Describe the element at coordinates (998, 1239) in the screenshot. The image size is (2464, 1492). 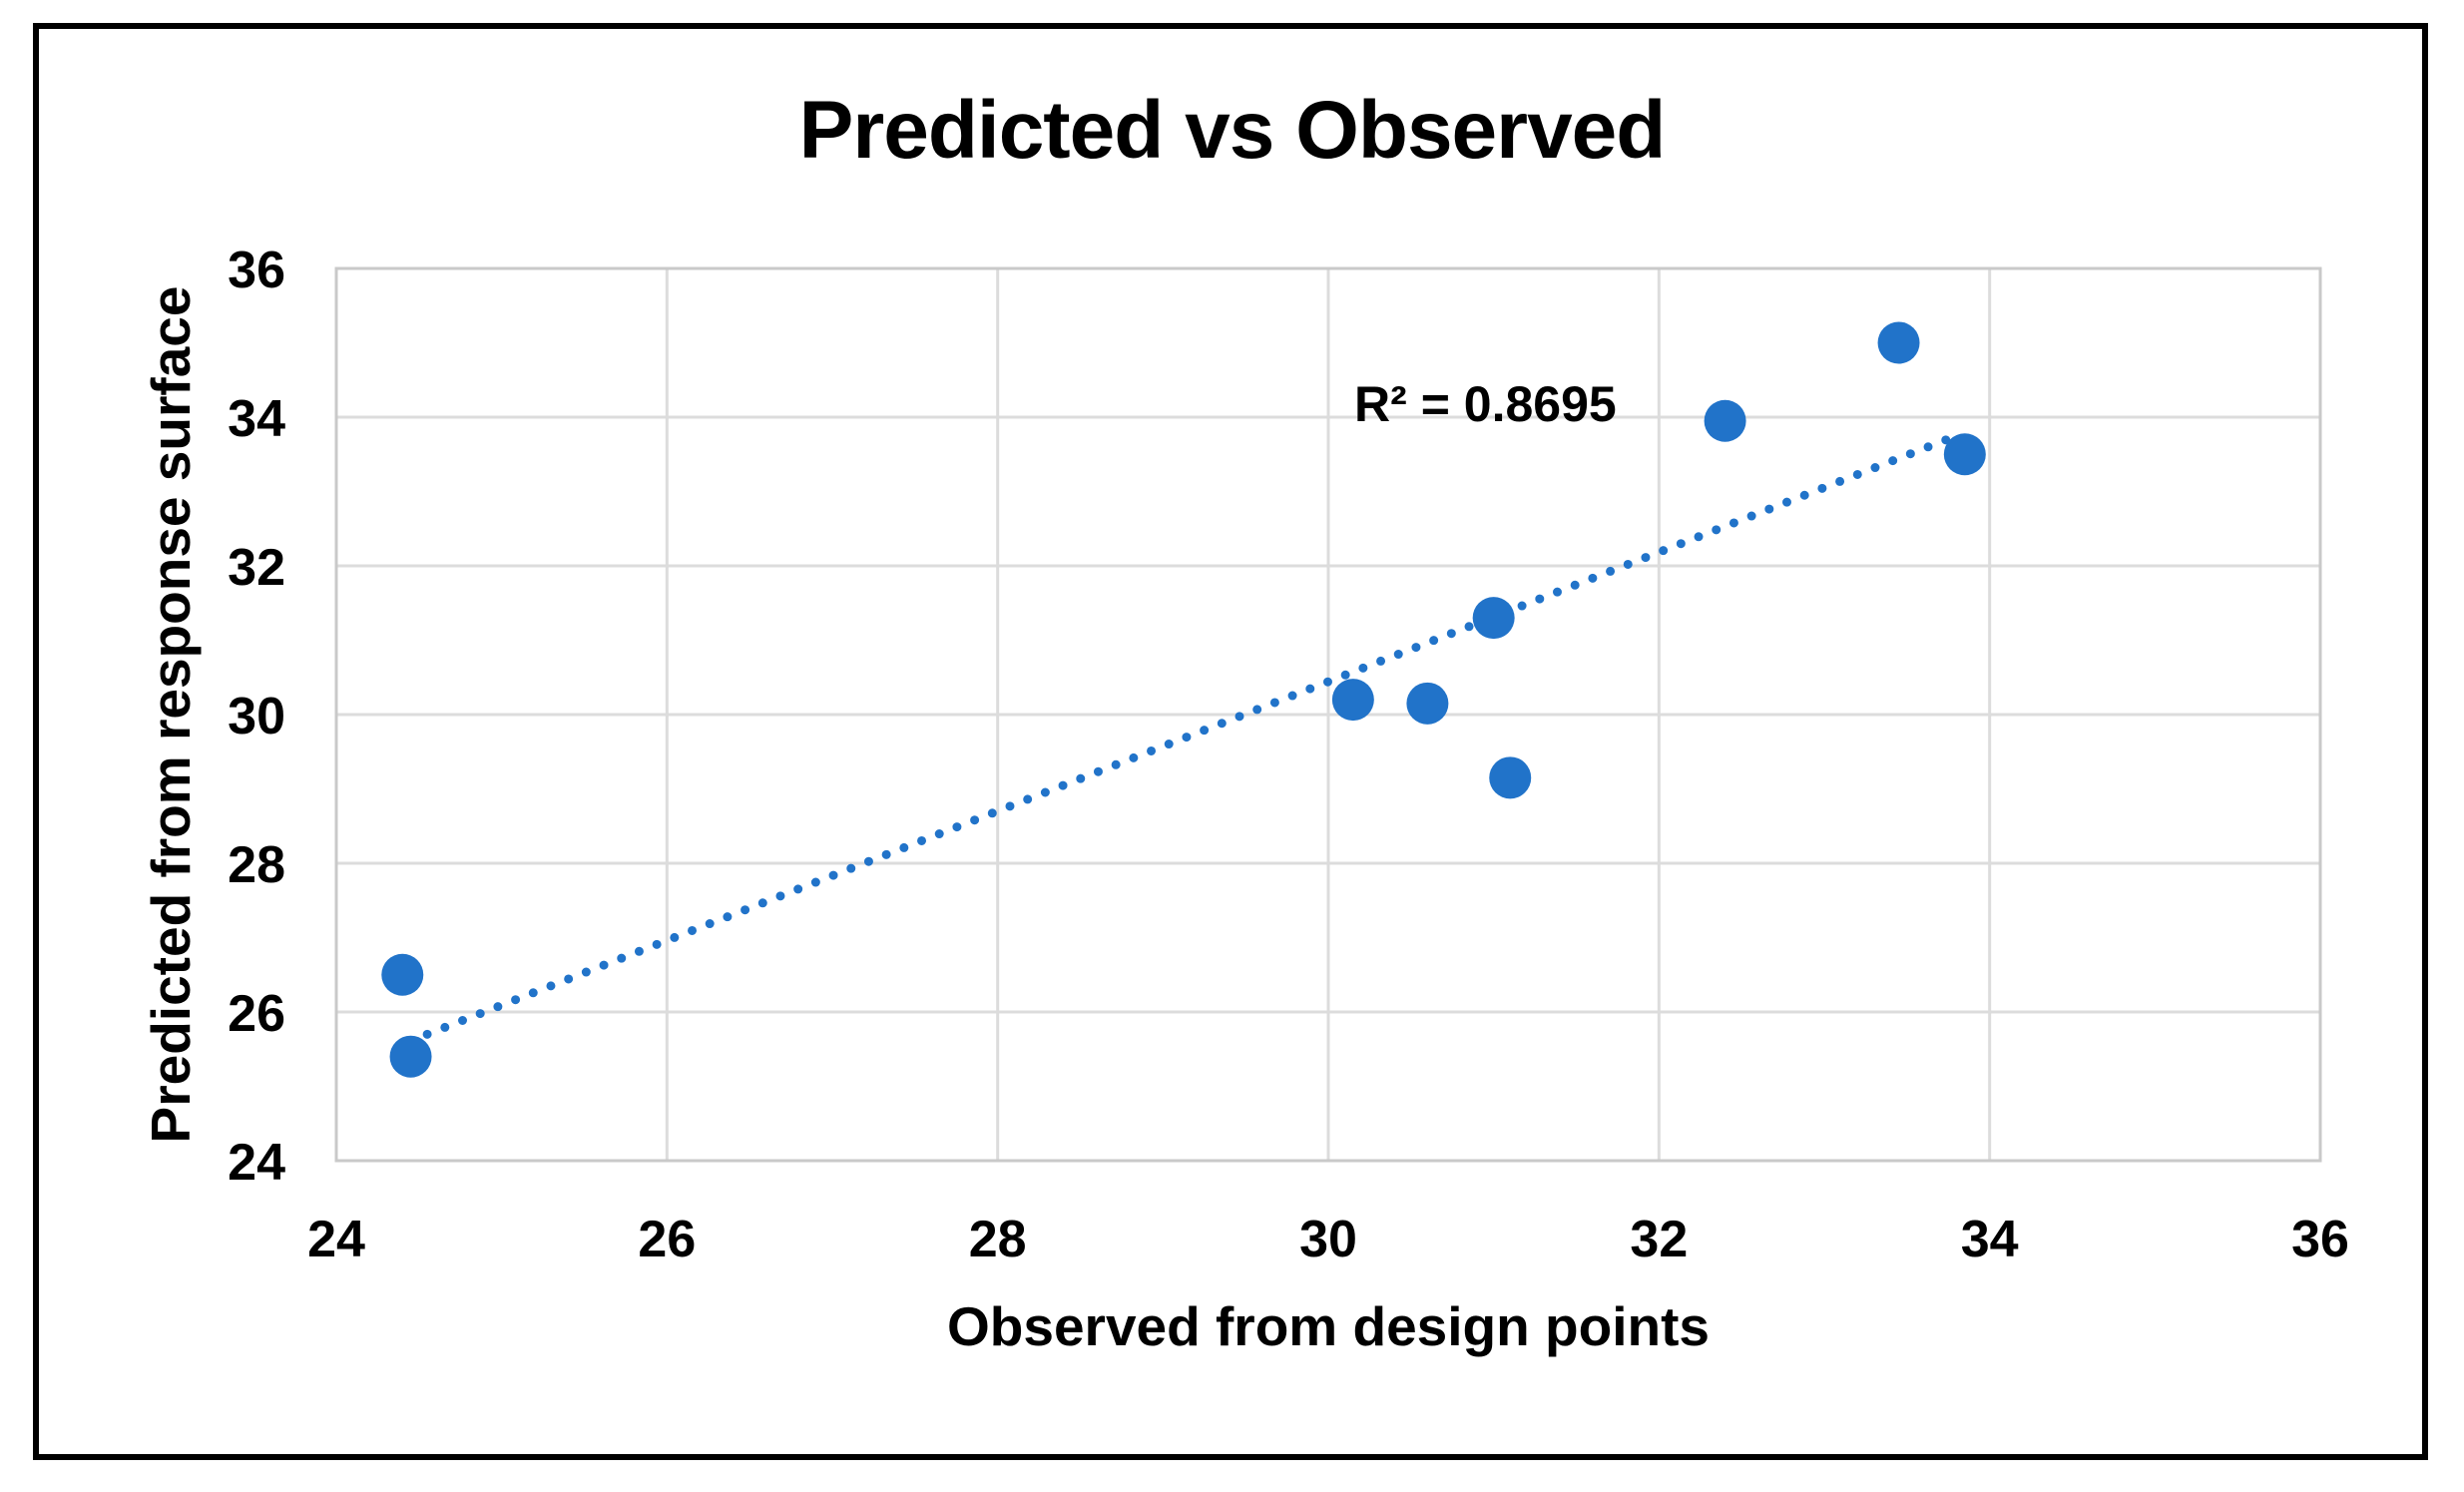
I see `x-axis-tick-label: 28` at that location.